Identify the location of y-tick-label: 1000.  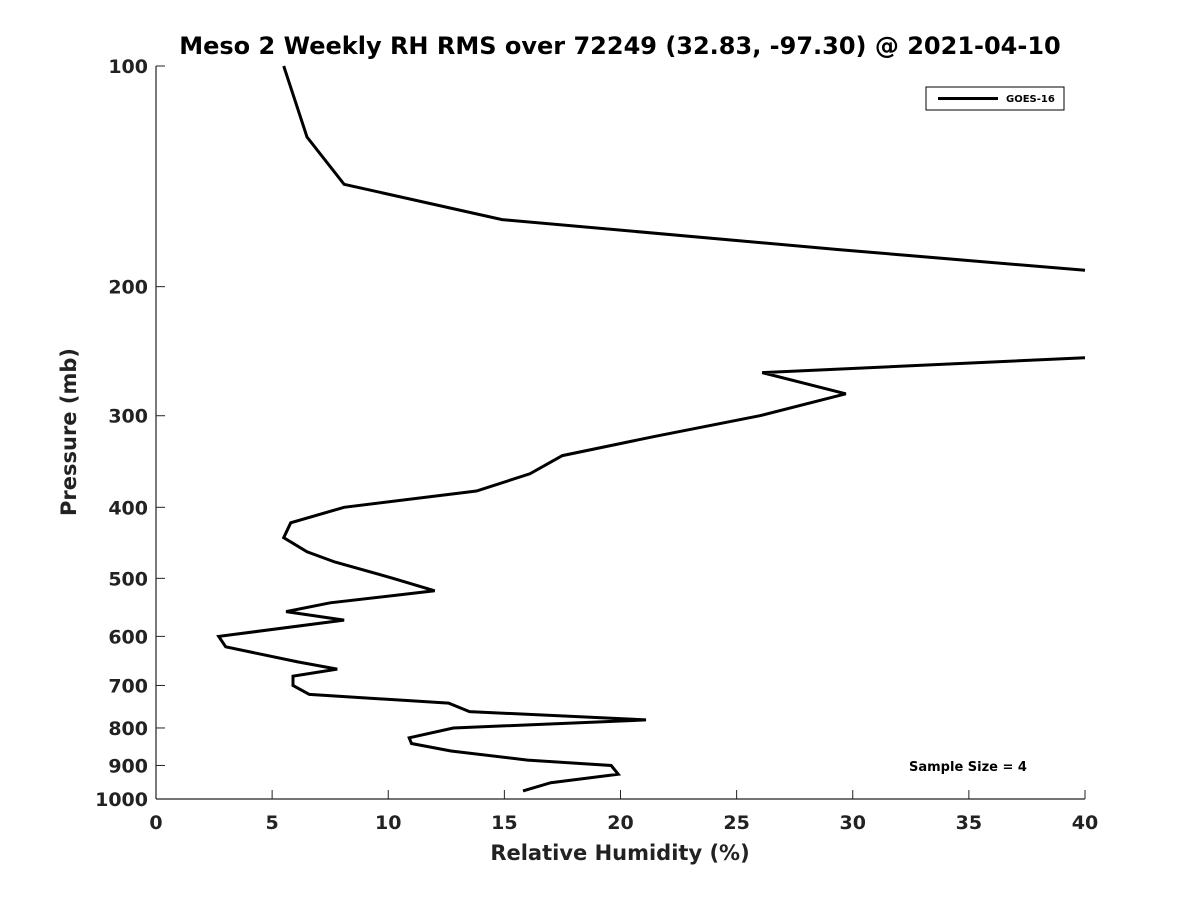
(121, 800).